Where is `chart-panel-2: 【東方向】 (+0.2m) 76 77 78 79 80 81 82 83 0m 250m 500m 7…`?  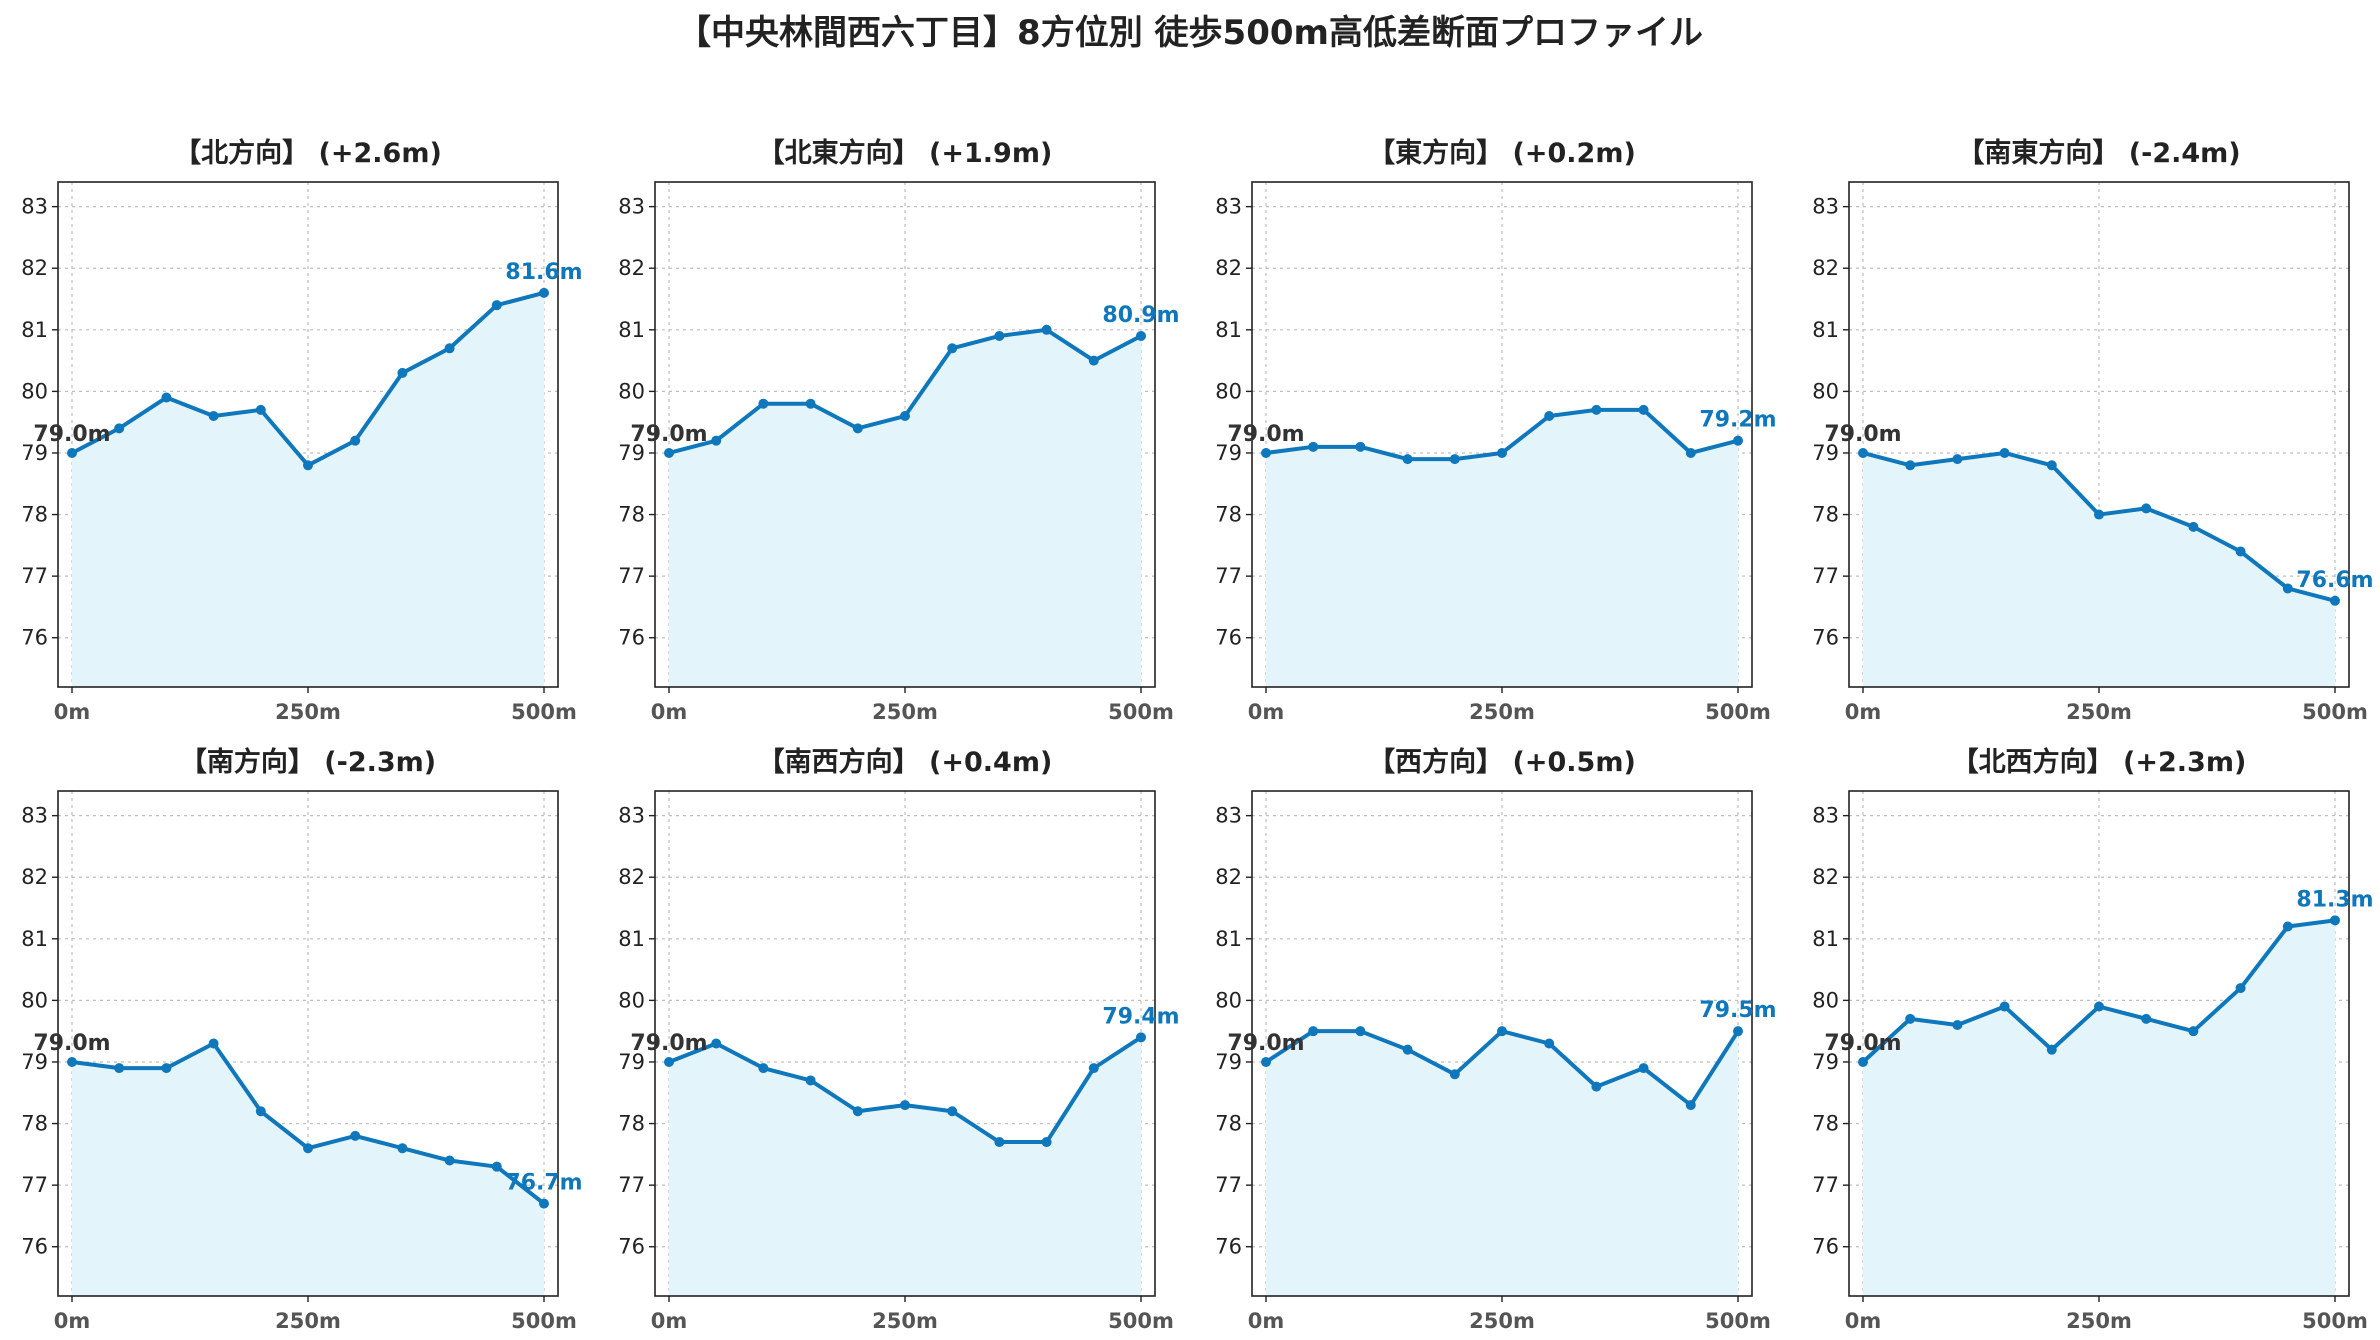
chart-panel-2: 【東方向】 (+0.2m) 76 77 78 79 80 81 82 83 0m 250m 500m 7… is located at coordinates (1495, 430).